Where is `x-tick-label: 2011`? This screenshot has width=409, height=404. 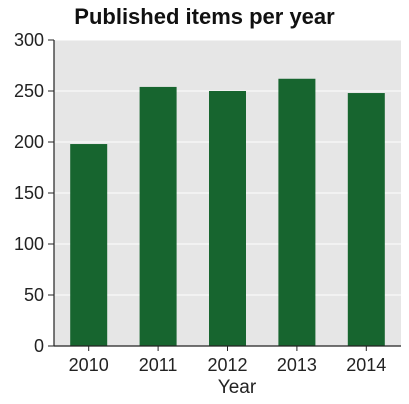
x-tick-label: 2011 is located at coordinates (158, 365).